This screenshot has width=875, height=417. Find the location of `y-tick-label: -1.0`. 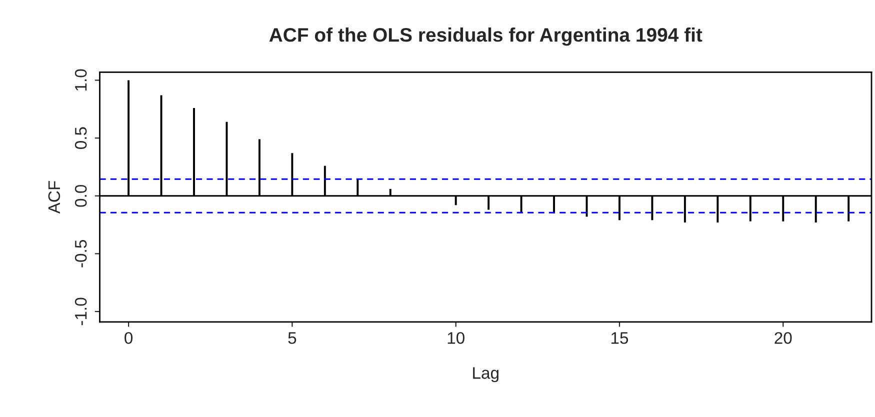

y-tick-label: -1.0 is located at coordinates (80, 312).